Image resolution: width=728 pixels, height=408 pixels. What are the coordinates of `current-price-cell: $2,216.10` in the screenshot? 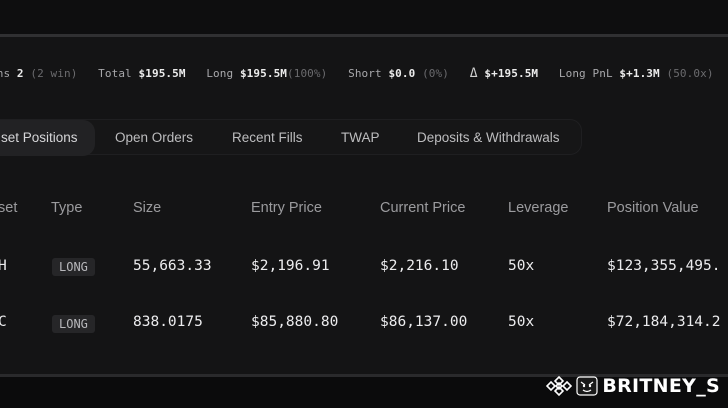 It's located at (419, 266).